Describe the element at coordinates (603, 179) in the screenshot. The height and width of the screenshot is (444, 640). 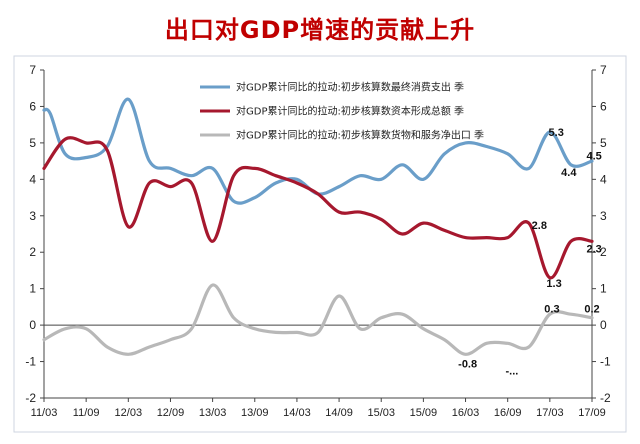
I see `y-tick-label-right: 4` at that location.